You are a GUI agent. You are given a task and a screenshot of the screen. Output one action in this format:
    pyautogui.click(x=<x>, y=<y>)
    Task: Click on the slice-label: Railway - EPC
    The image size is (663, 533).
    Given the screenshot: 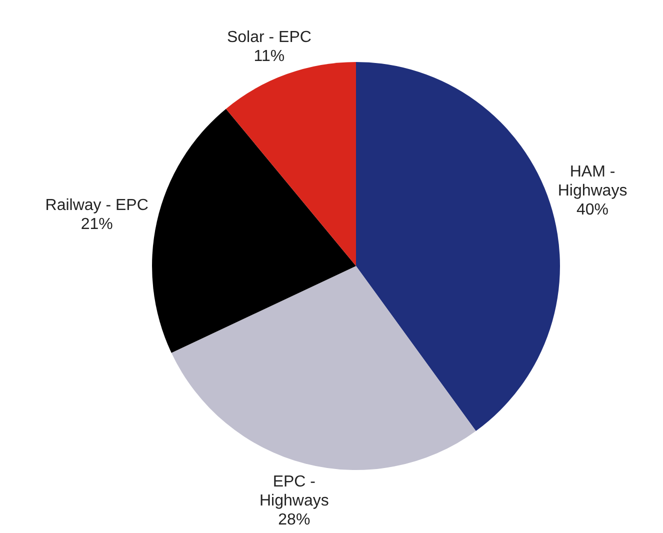 What is the action you would take?
    pyautogui.click(x=96, y=205)
    